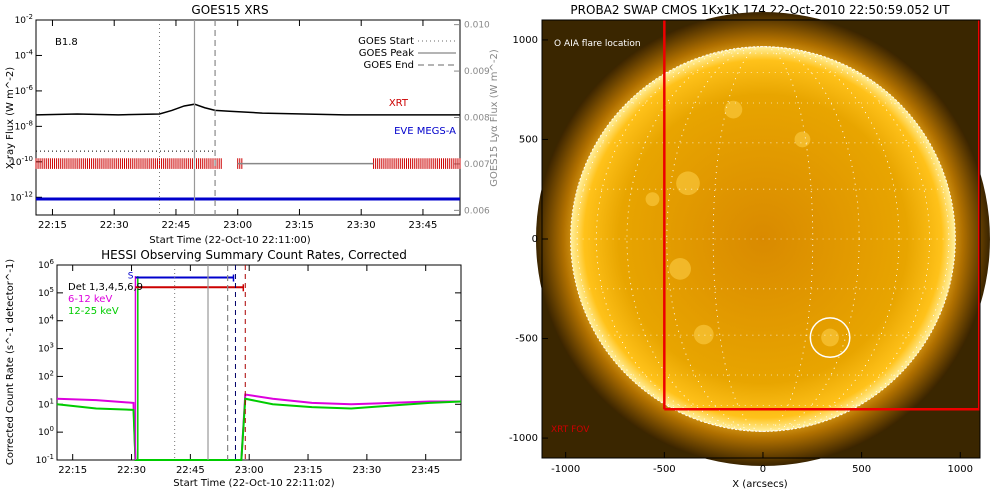 Image resolution: width=1000 pixels, height=500 pixels. Describe the element at coordinates (229, 240) in the screenshot. I see `goes-xlabel: Start Time (22-Oct-10 22:11:00)` at that location.